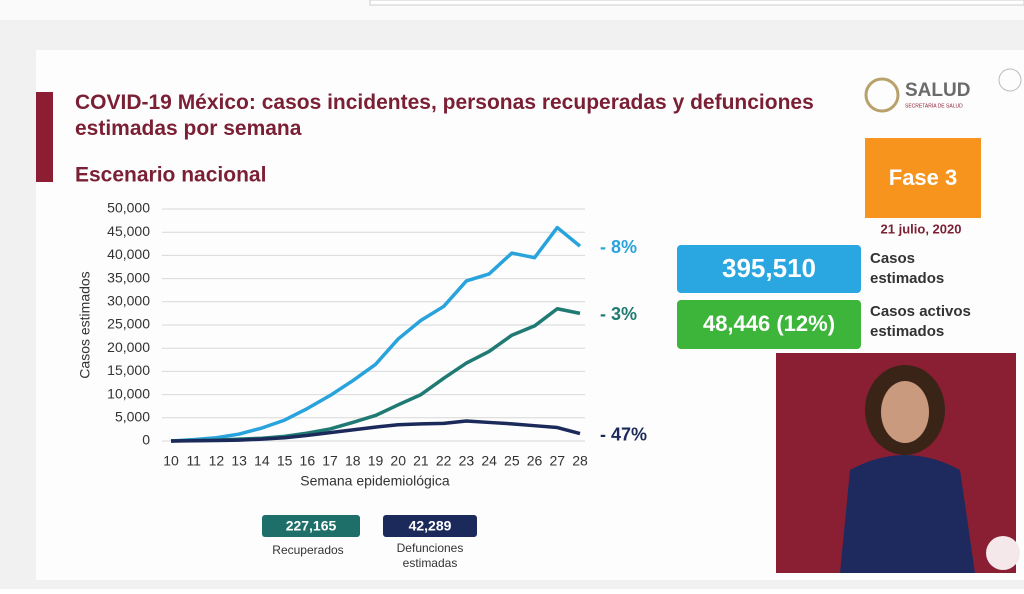 The image size is (1024, 594). What do you see at coordinates (128, 277) in the screenshot?
I see `y-tick-label: 35,000` at bounding box center [128, 277].